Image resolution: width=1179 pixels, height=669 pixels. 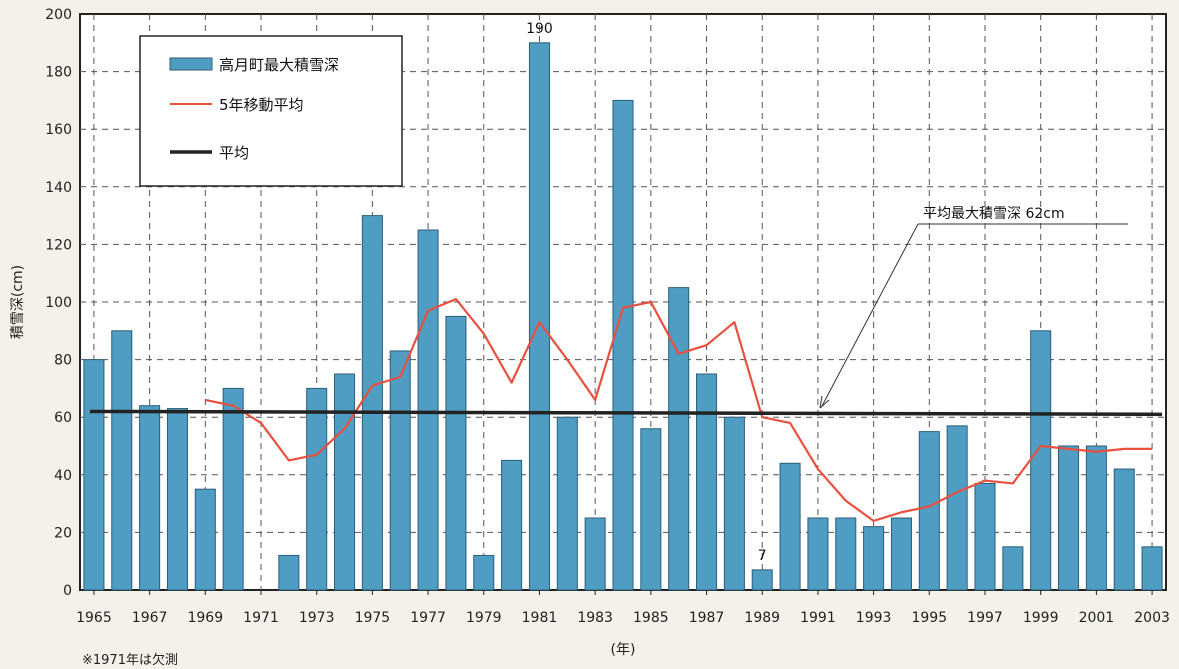 What do you see at coordinates (762, 556) in the screenshot?
I see `min-value-label: 7` at bounding box center [762, 556].